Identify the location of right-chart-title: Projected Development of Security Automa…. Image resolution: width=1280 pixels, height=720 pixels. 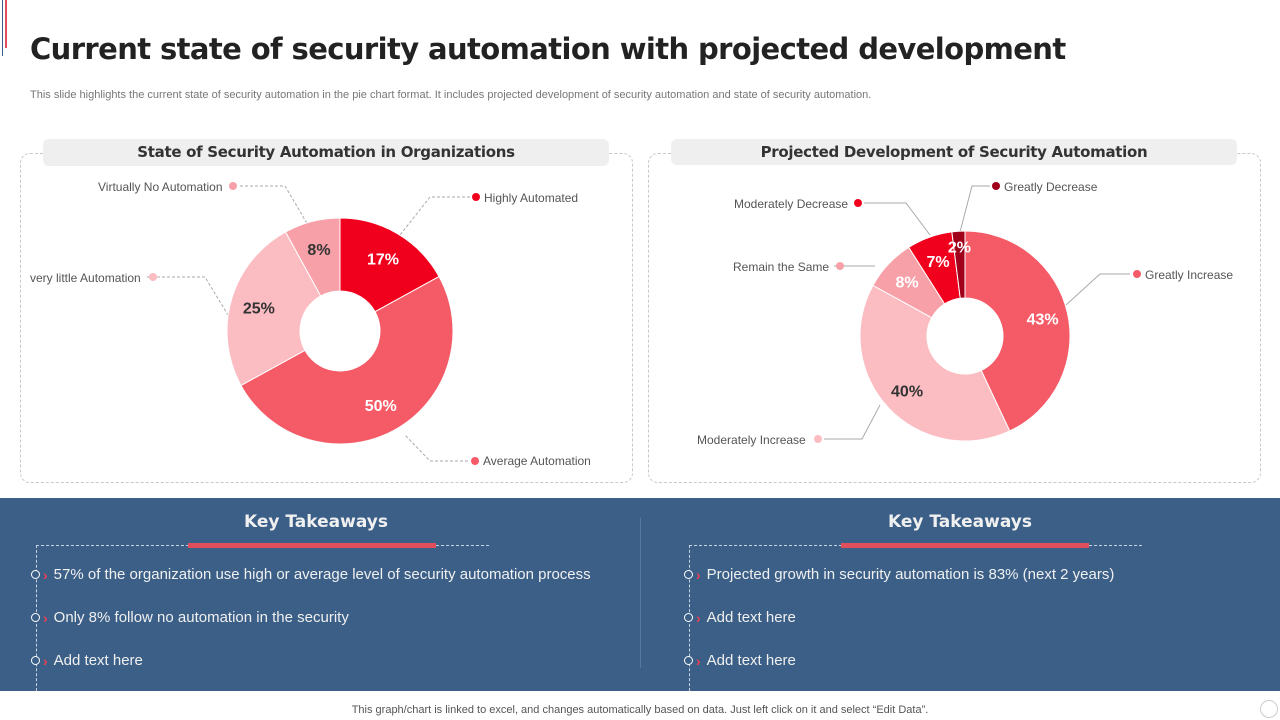
(954, 152).